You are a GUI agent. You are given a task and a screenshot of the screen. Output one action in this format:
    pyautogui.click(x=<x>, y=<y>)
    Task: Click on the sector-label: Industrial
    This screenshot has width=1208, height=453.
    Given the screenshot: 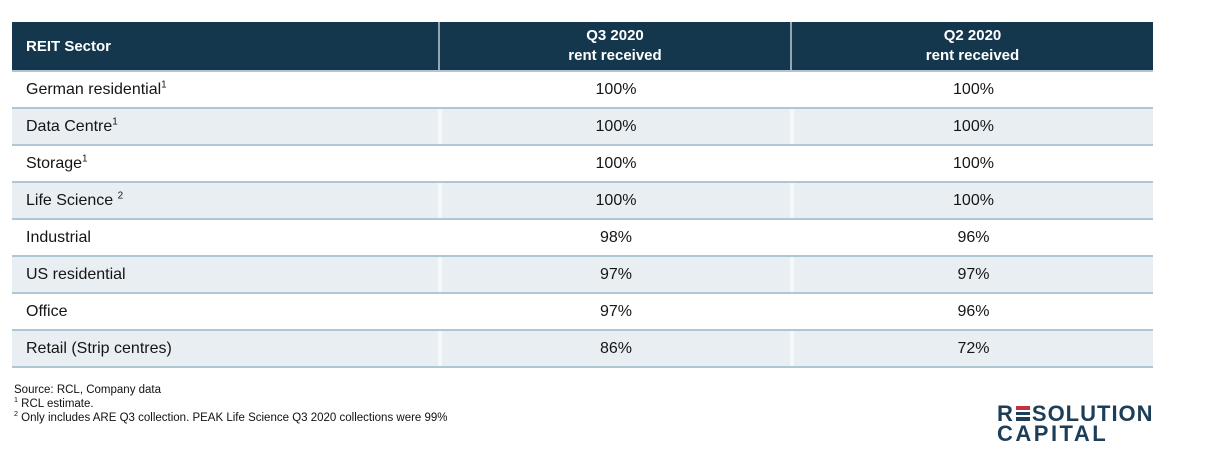 What is the action you would take?
    pyautogui.click(x=58, y=237)
    